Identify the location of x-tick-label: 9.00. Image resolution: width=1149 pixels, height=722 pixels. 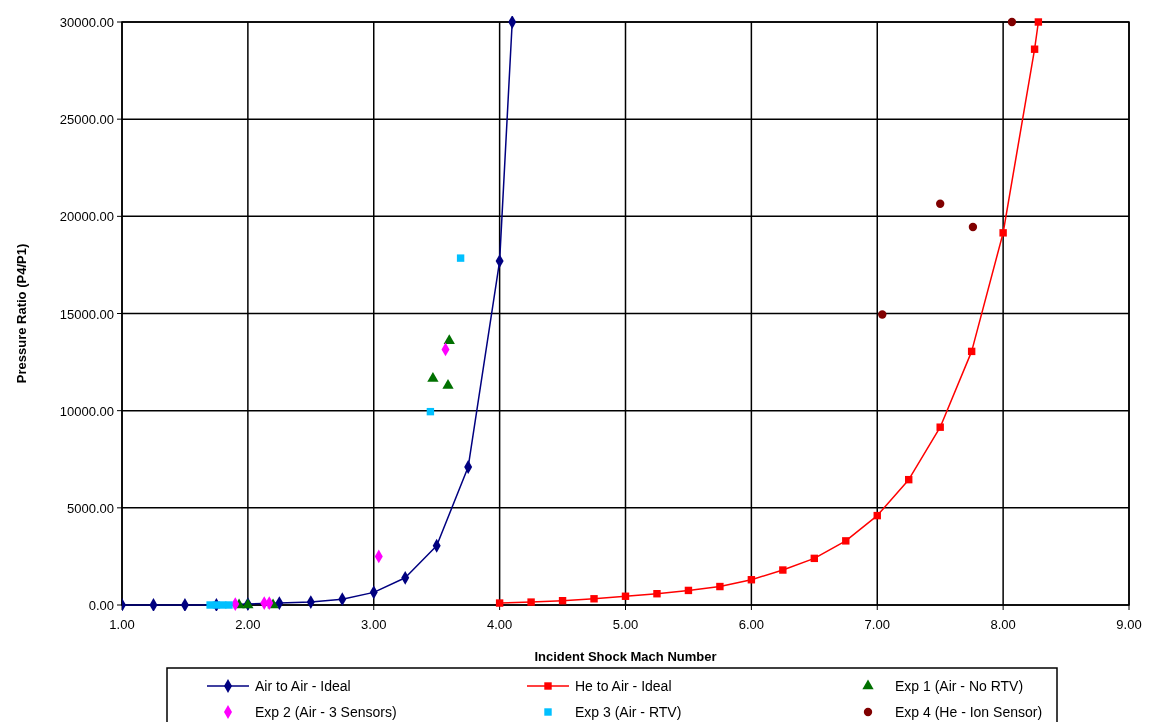
(1129, 624).